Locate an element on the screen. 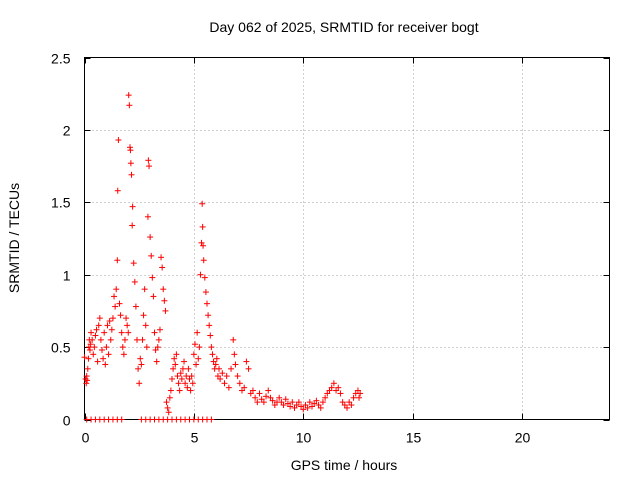 This screenshot has height=480, width=640. y-axis-label: SRMTID / TECUs is located at coordinates (14, 238).